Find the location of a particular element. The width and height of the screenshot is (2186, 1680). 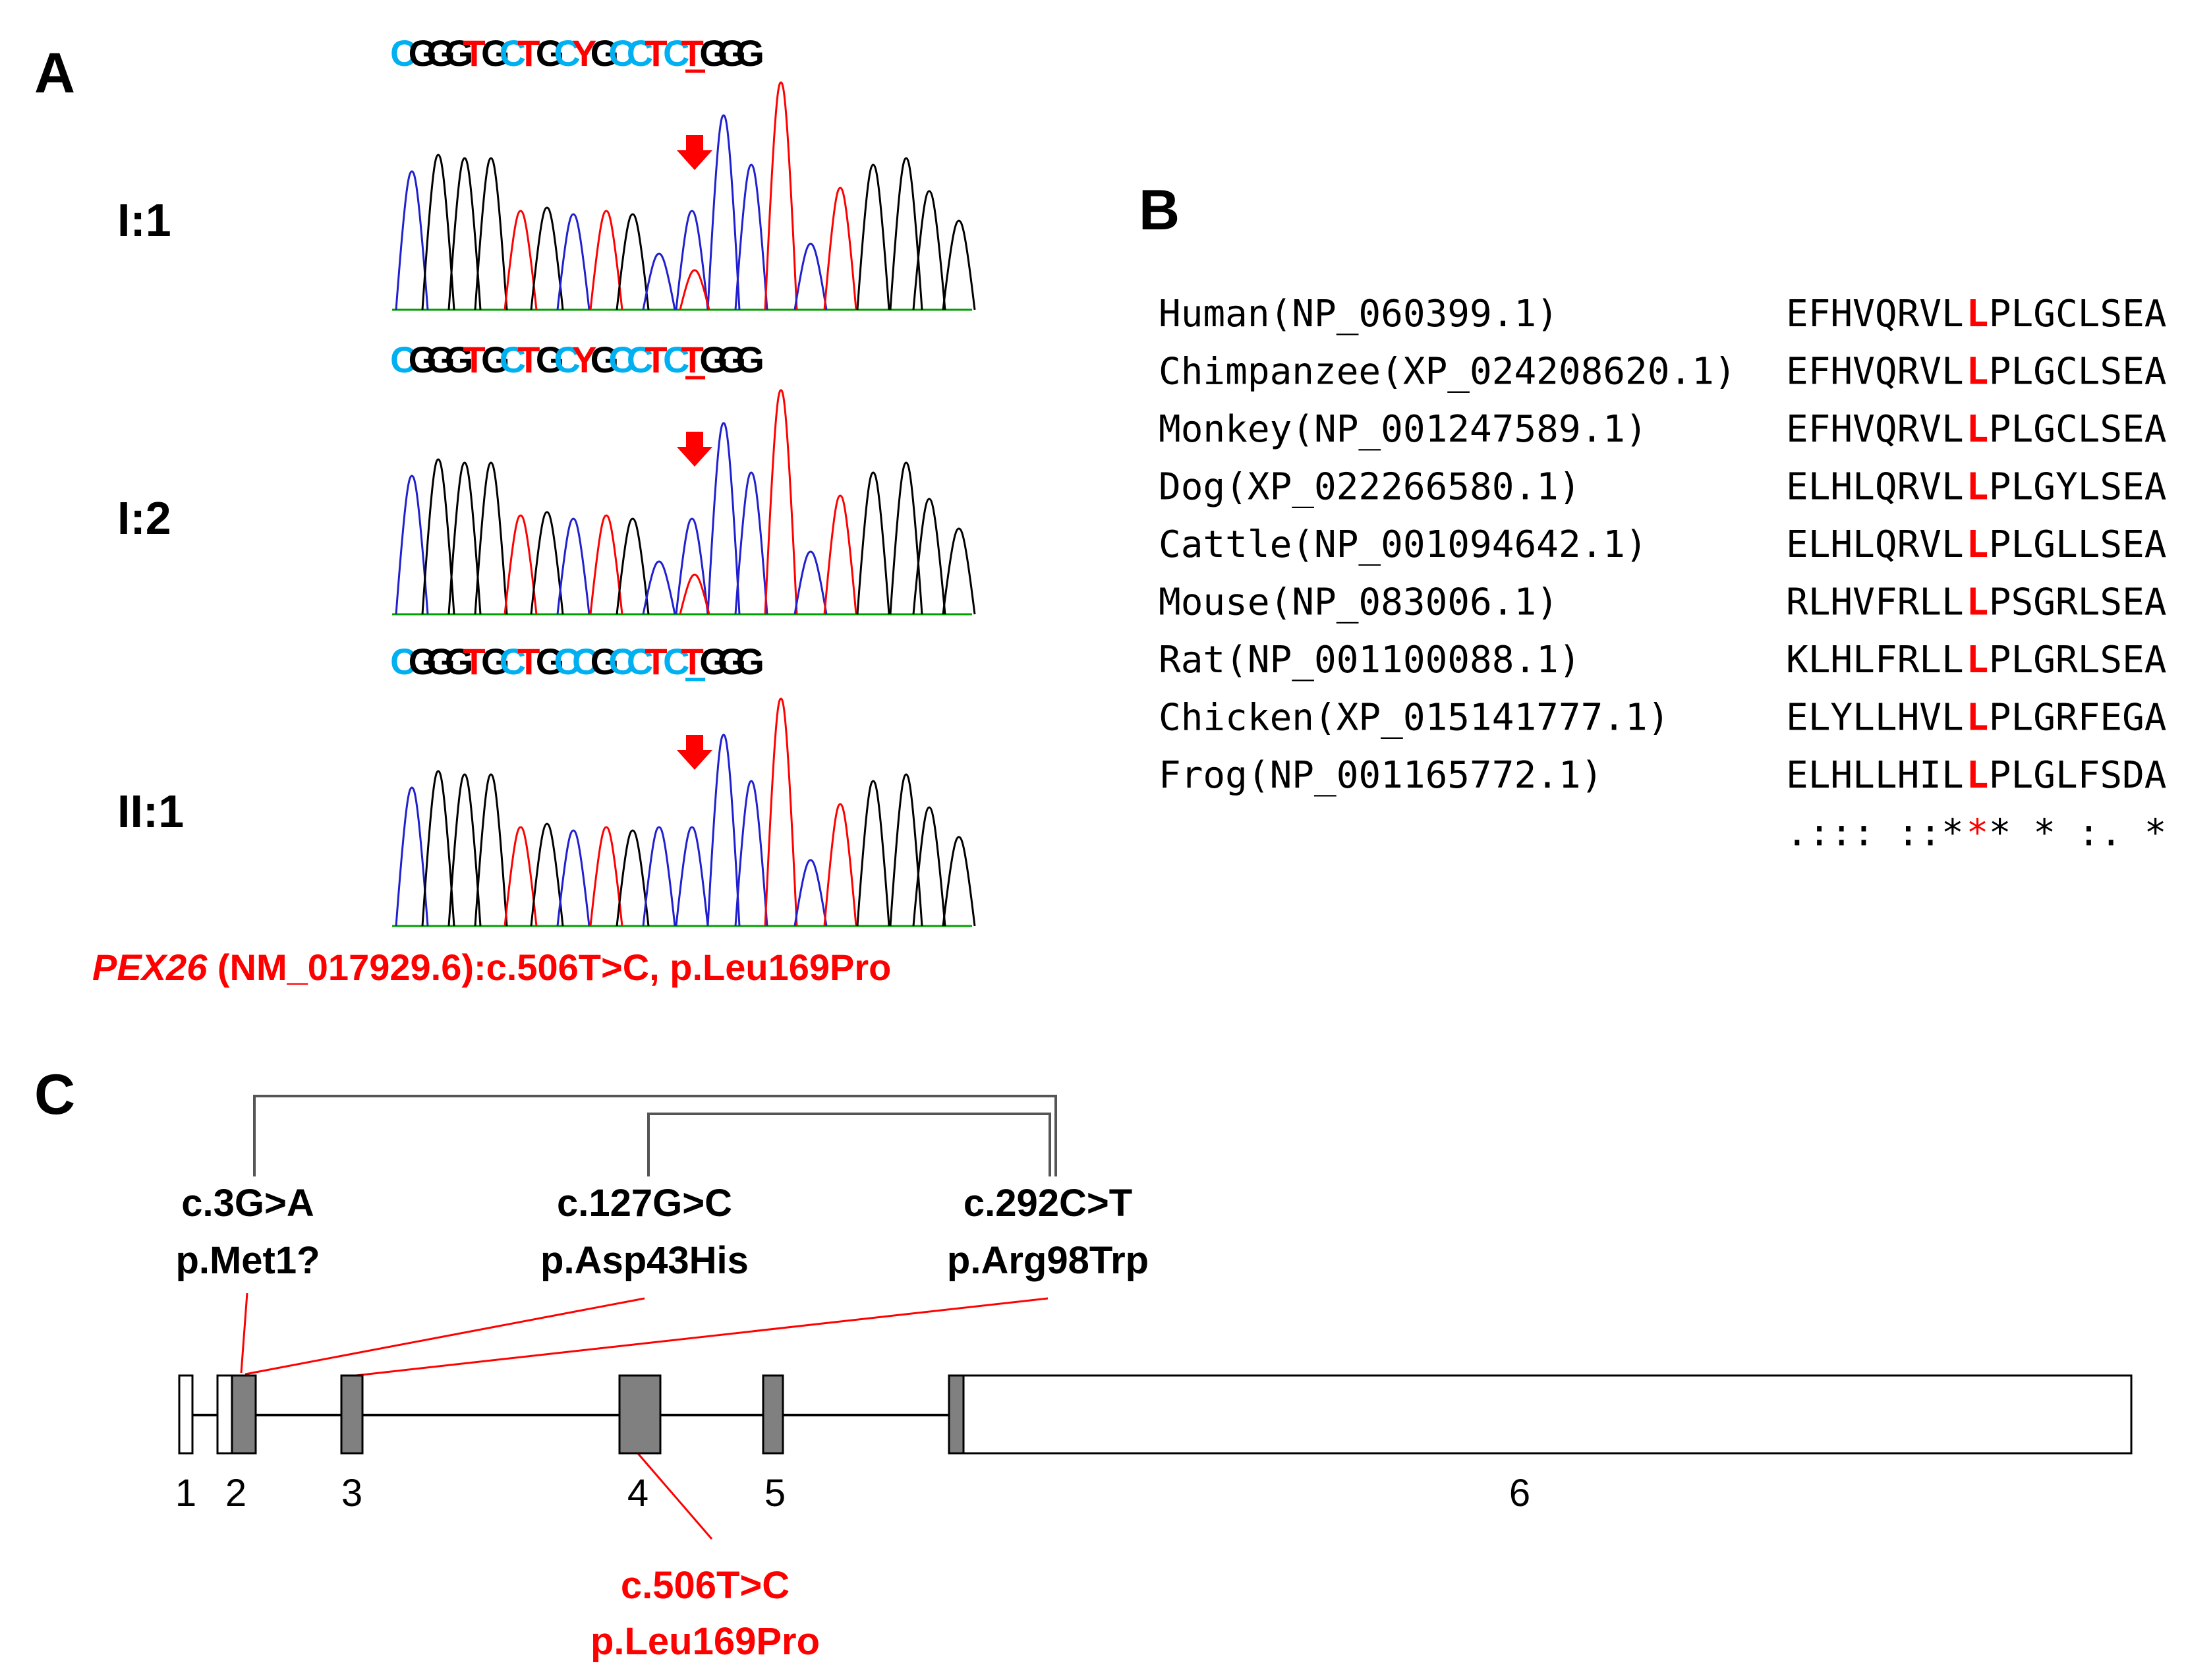

species-label: Human(NP_060399.1) is located at coordinates (1359, 314).